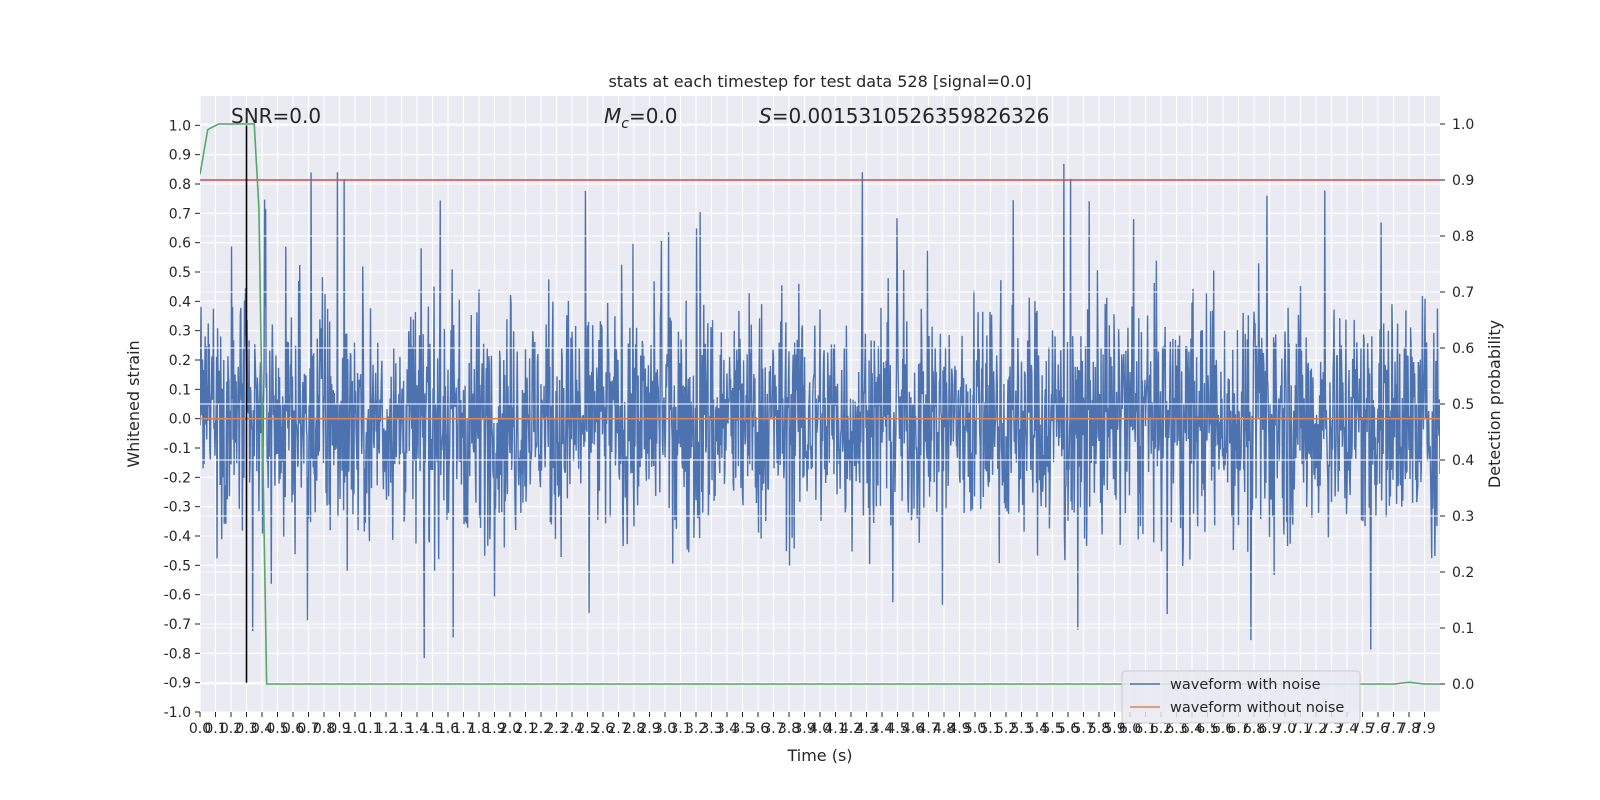 This screenshot has height=800, width=1600. Describe the element at coordinates (1393, 729) in the screenshot. I see `x-tick-label: 7.7` at that location.